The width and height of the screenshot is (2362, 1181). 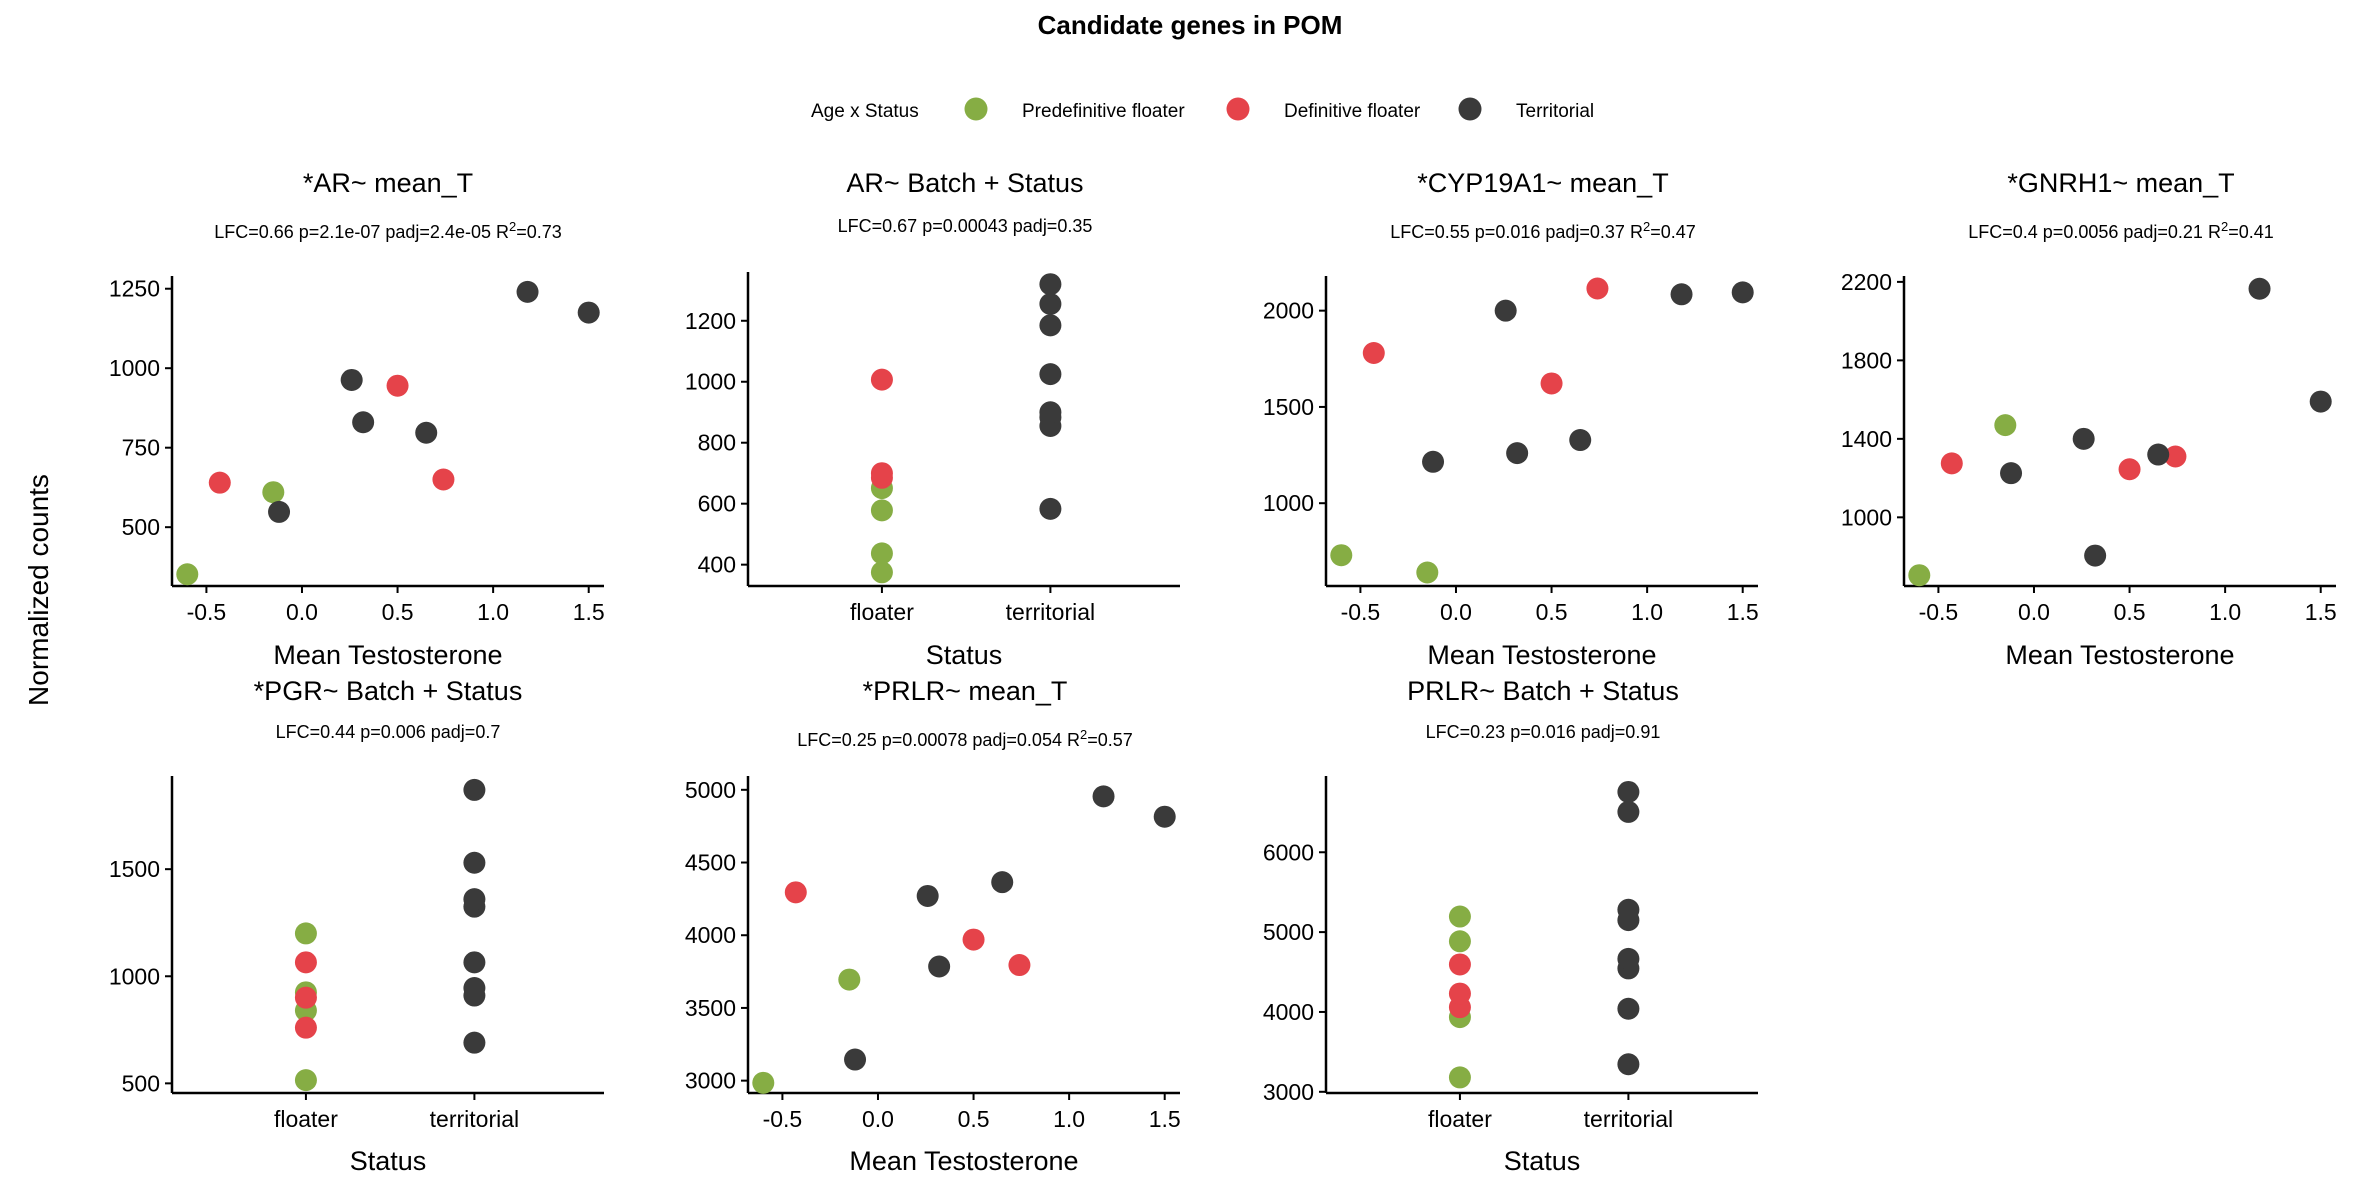 I want to click on y-tick-label: 2000, so click(x=1288, y=311).